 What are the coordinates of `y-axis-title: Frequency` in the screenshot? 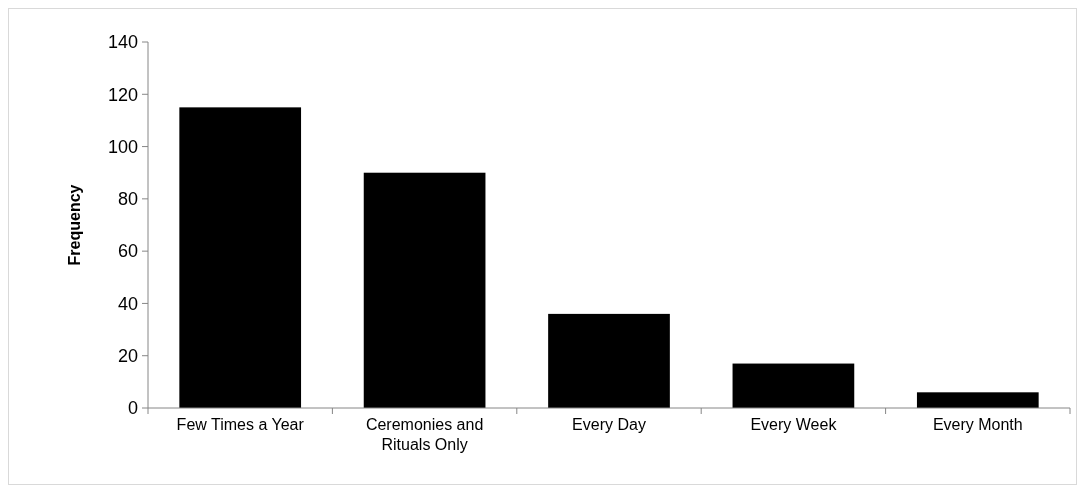 It's located at (74, 225).